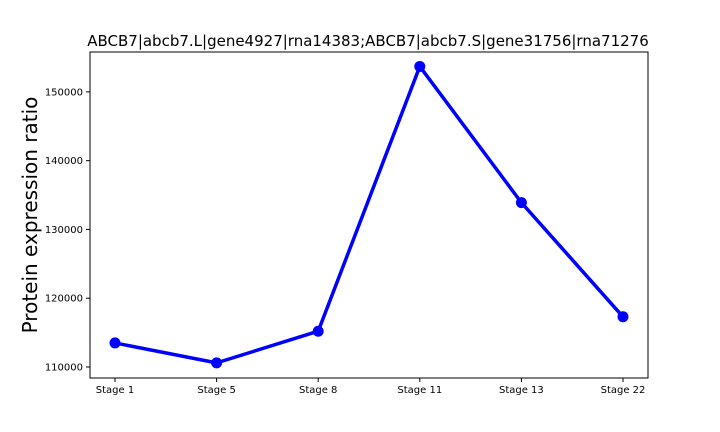 The width and height of the screenshot is (720, 432). What do you see at coordinates (30, 215) in the screenshot?
I see `y-axis-label: Protein expression ratio` at bounding box center [30, 215].